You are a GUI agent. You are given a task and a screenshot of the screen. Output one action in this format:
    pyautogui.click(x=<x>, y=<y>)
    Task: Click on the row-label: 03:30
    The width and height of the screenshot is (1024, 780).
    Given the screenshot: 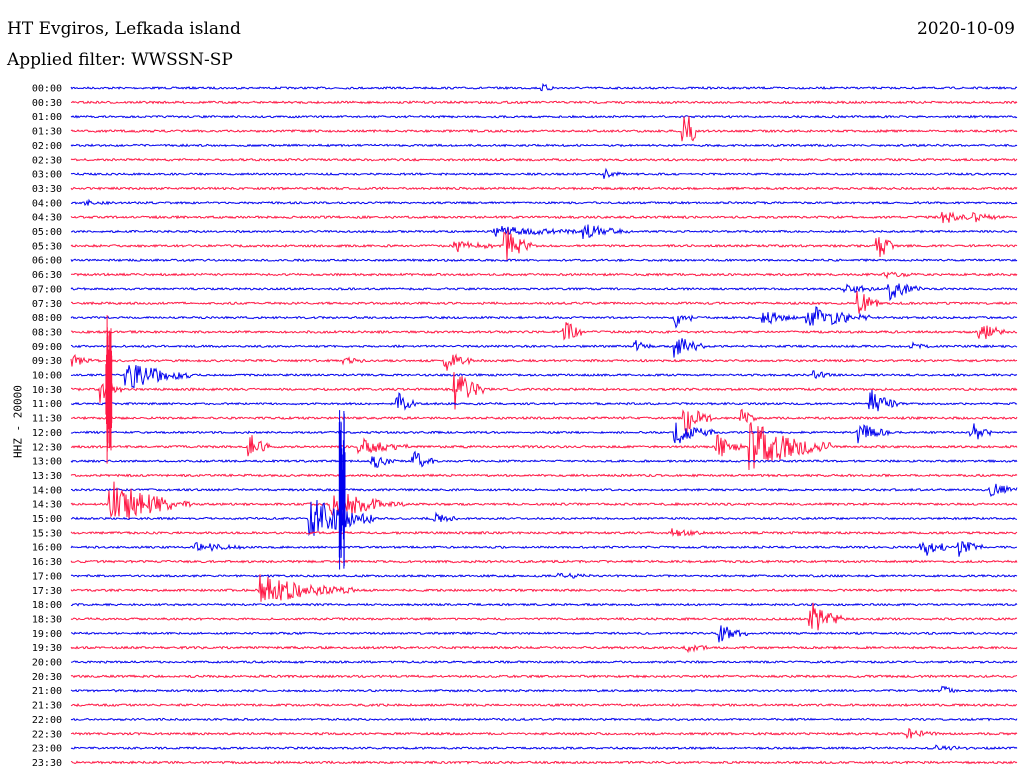 What is the action you would take?
    pyautogui.click(x=47, y=189)
    